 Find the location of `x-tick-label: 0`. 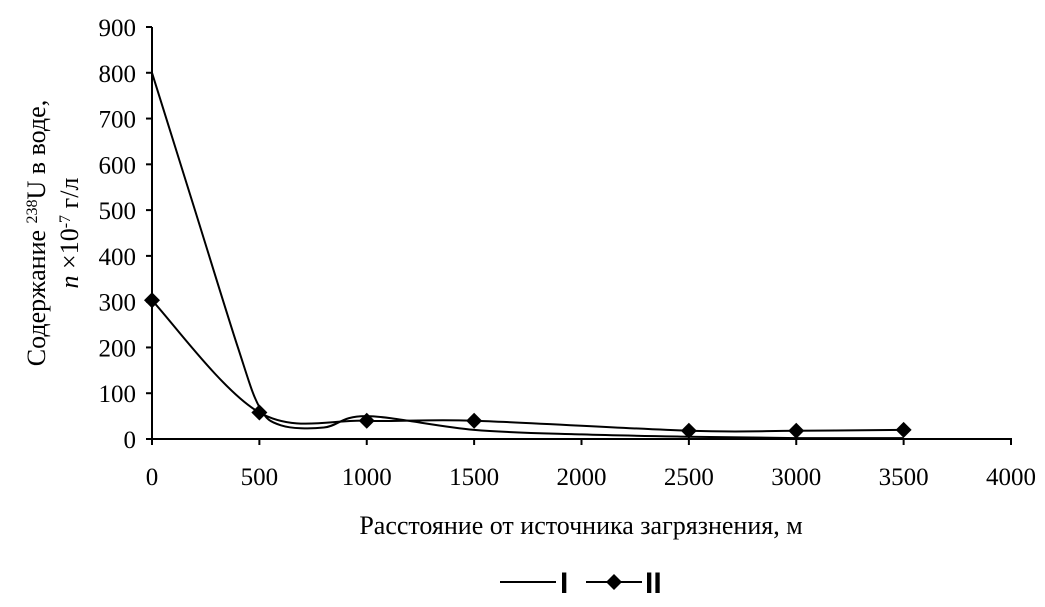

x-tick-label: 0 is located at coordinates (152, 477).